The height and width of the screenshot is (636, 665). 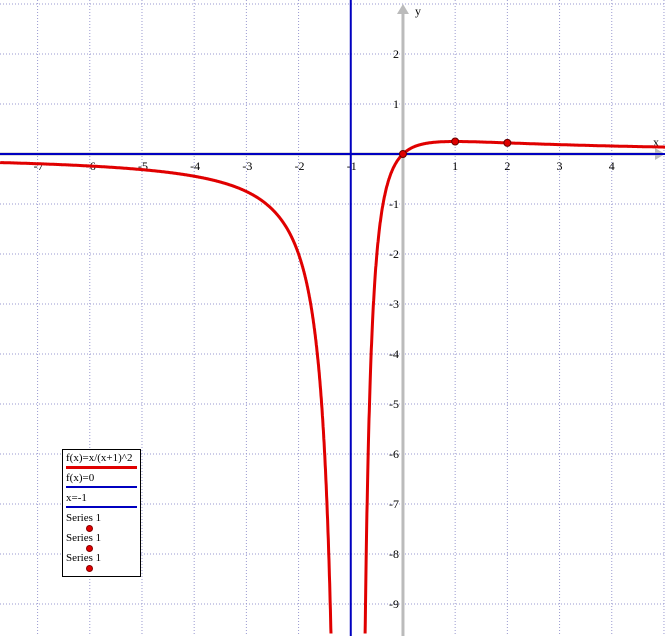 What do you see at coordinates (402, 9) in the screenshot?
I see `y-axis-arrow-icon` at bounding box center [402, 9].